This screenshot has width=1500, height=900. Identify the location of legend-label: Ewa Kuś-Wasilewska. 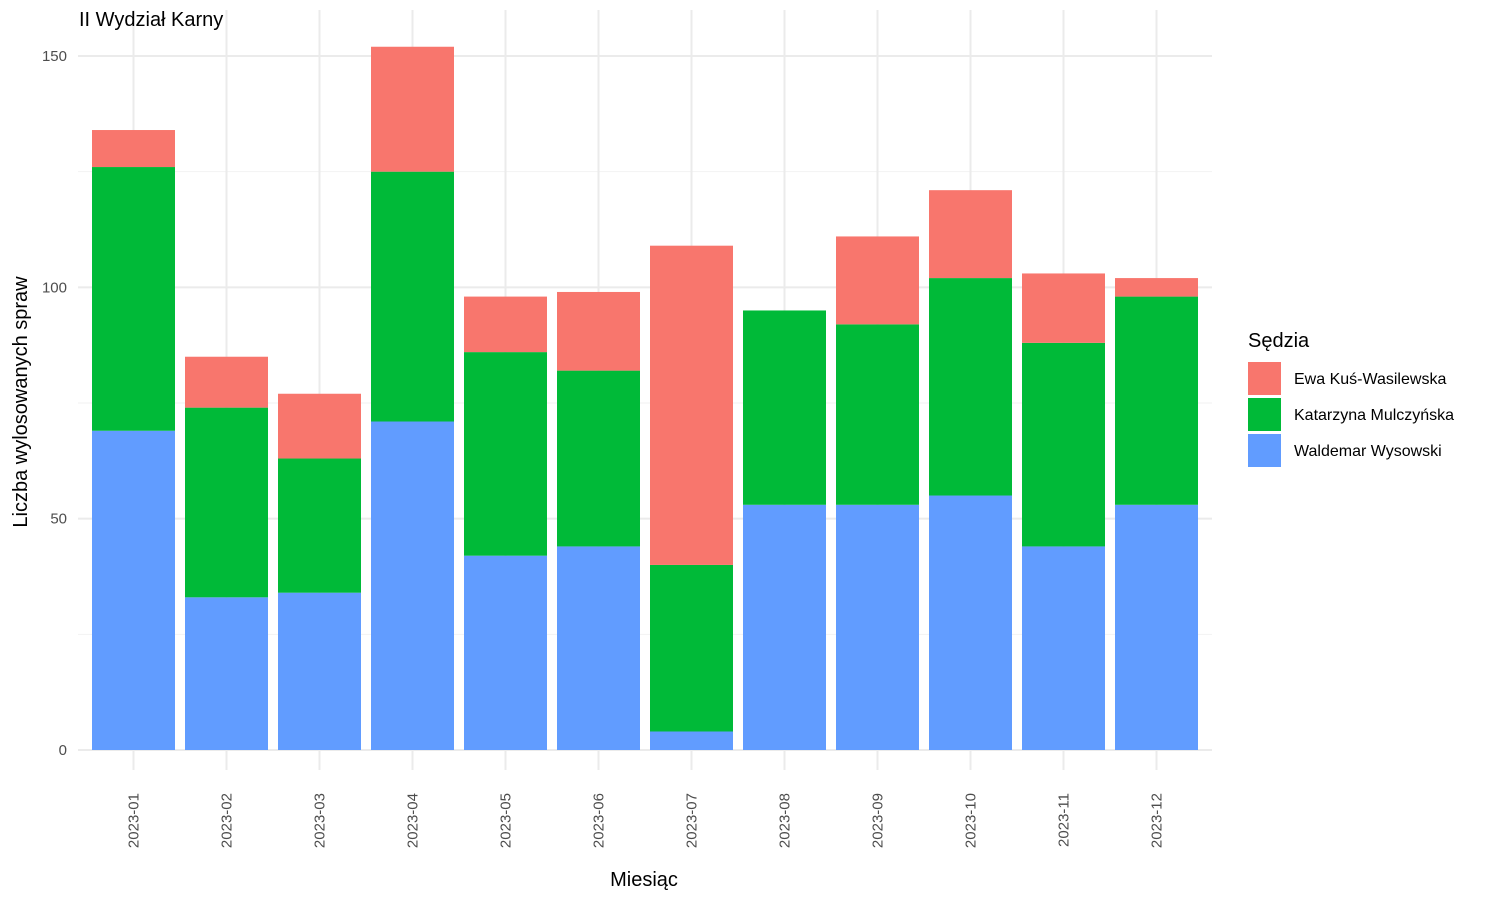
(1370, 379).